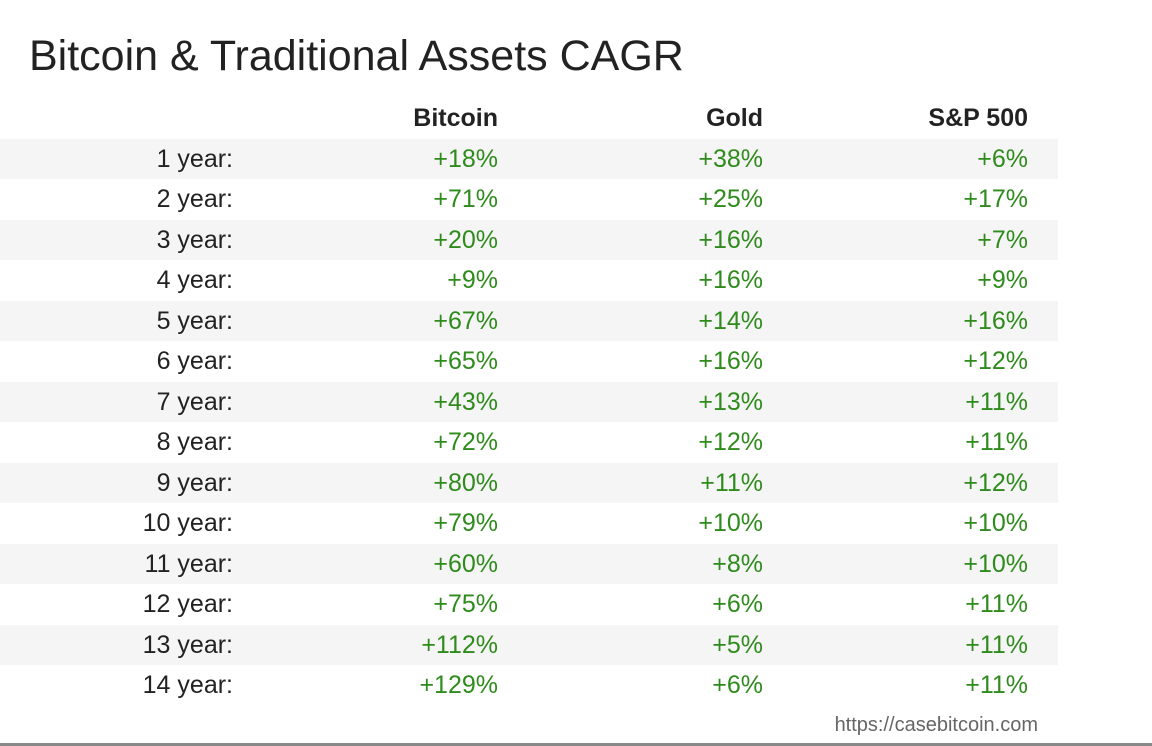 The width and height of the screenshot is (1152, 746). I want to click on gold-value: +8%, so click(737, 563).